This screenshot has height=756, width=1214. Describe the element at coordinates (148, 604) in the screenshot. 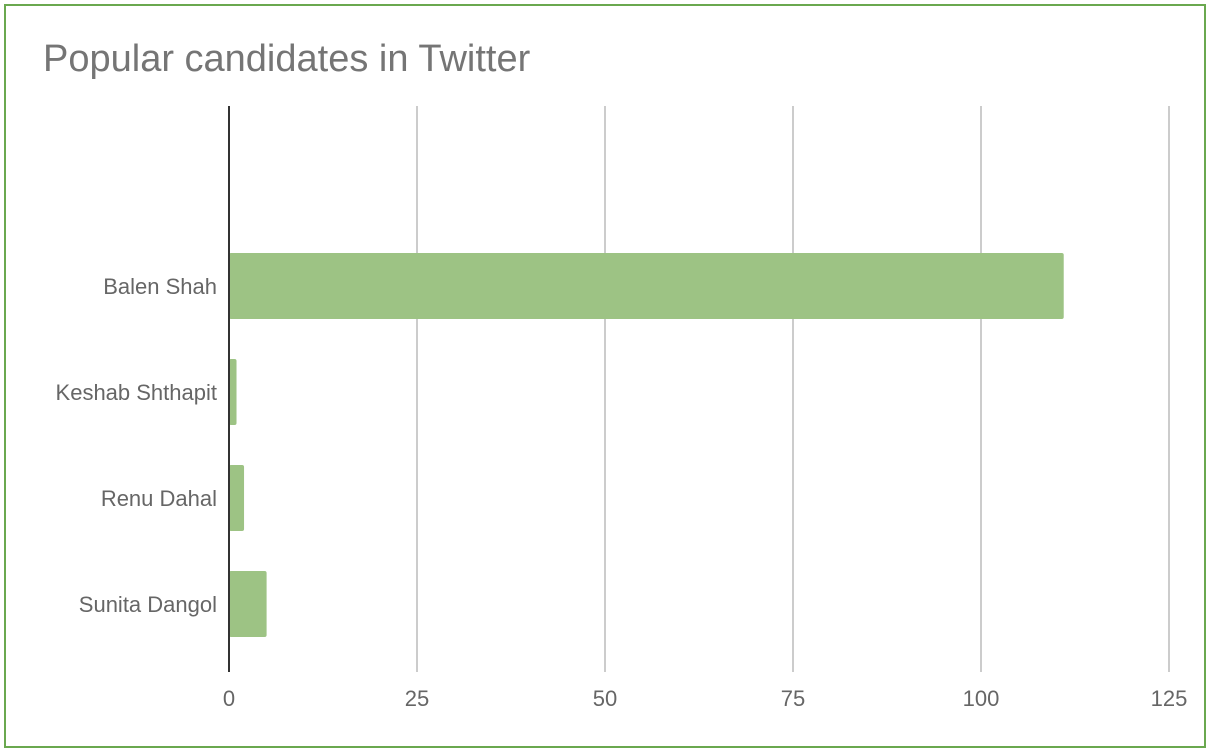

I see `category-label: Sunita Dangol` at that location.